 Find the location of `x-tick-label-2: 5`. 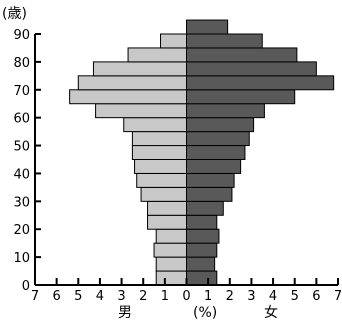

x-tick-label-2: 5 is located at coordinates (78, 296).